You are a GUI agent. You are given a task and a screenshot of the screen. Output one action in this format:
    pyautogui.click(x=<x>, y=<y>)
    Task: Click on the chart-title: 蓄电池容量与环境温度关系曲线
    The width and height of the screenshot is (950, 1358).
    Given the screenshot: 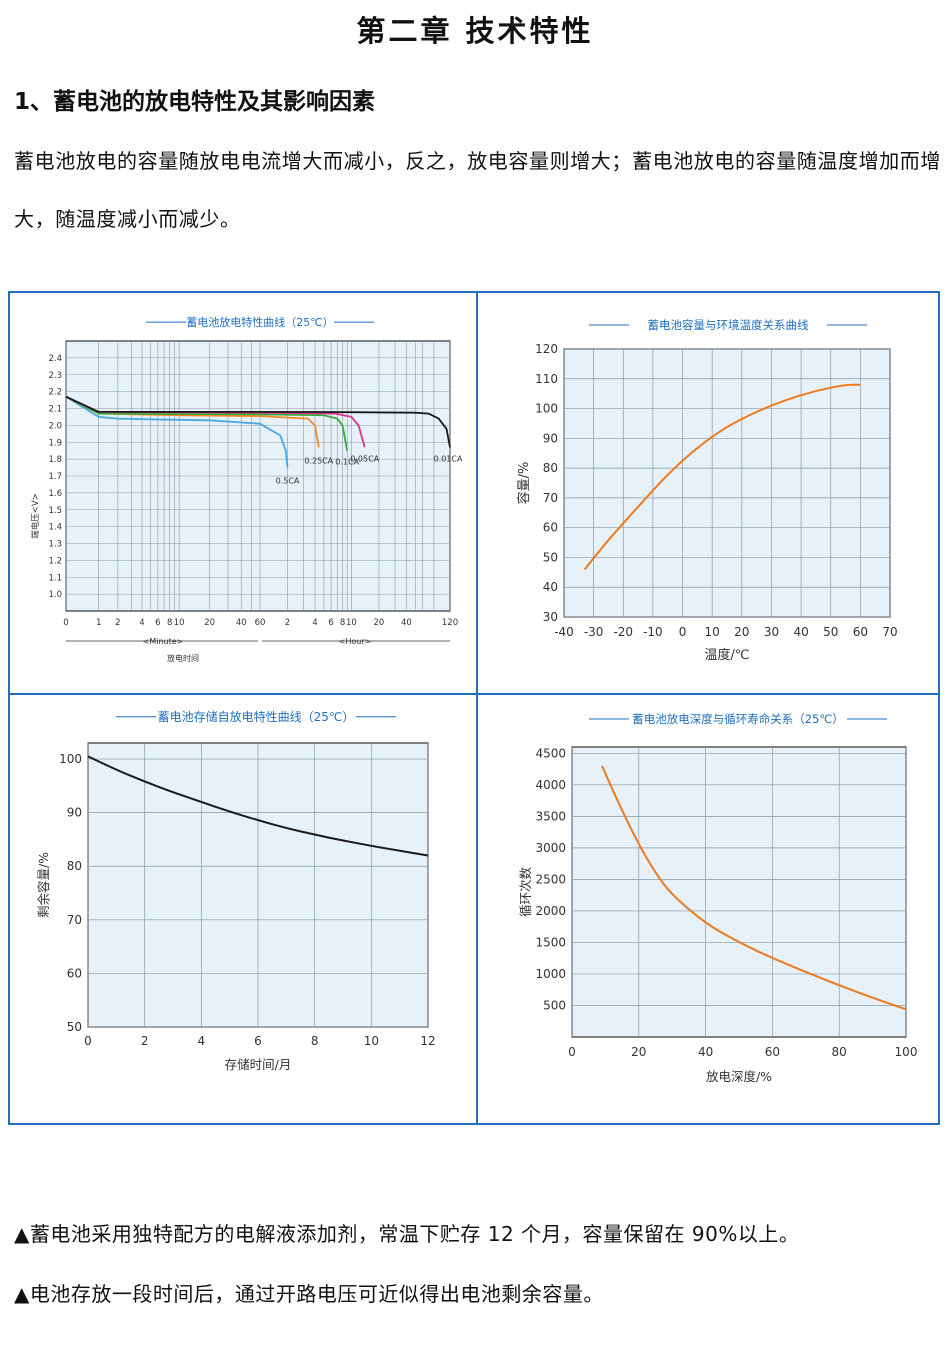 What is the action you would take?
    pyautogui.click(x=728, y=325)
    